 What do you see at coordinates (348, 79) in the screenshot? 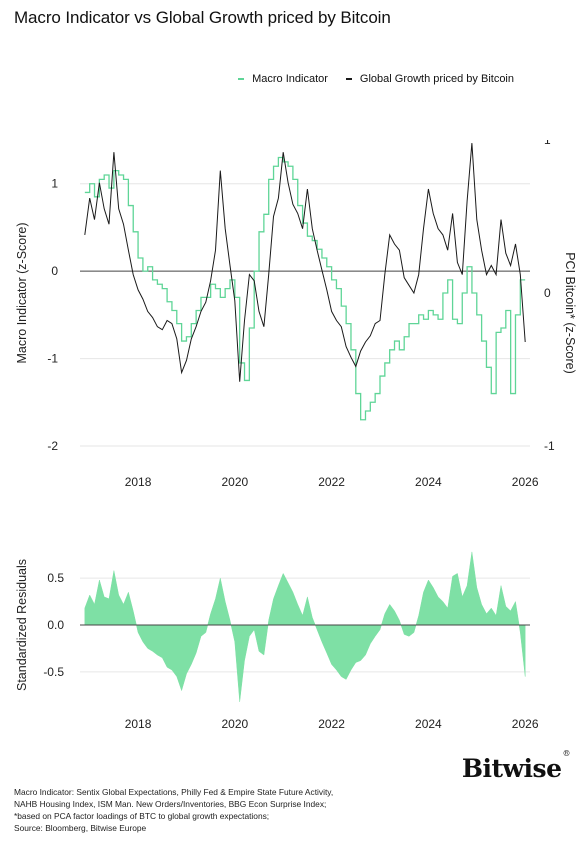
I see `legend-swatch-growth` at bounding box center [348, 79].